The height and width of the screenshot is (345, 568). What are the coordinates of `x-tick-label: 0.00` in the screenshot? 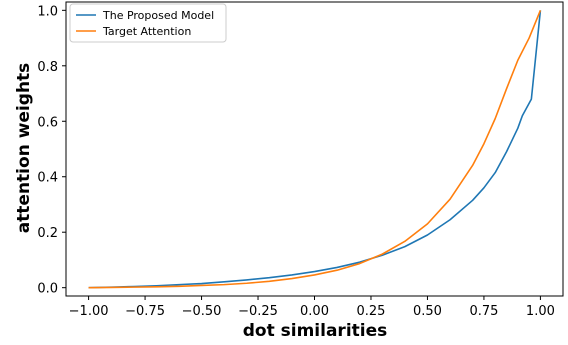 It's located at (314, 311).